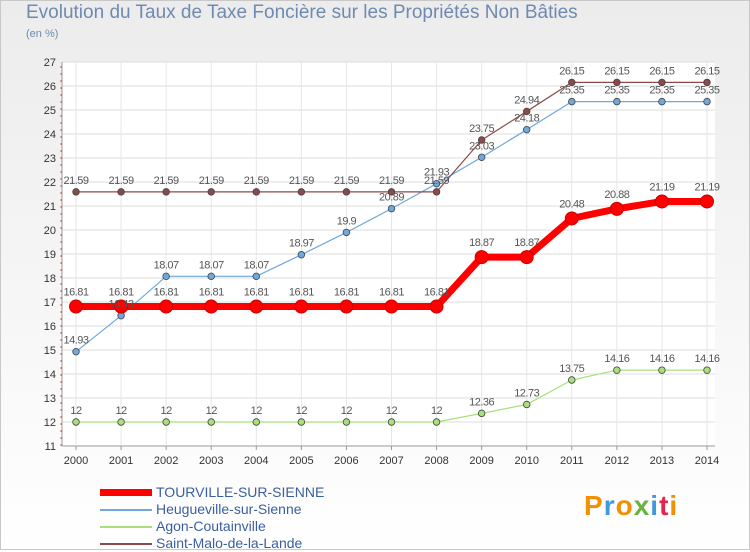  I want to click on y-tick-label: 11, so click(50, 447).